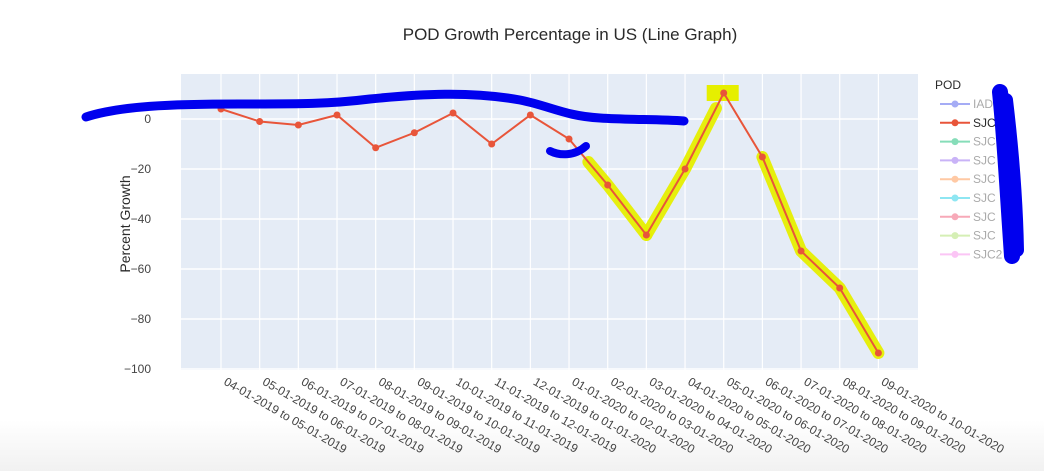 Image resolution: width=1044 pixels, height=471 pixels. I want to click on y-tick-label: −20, so click(141, 169).